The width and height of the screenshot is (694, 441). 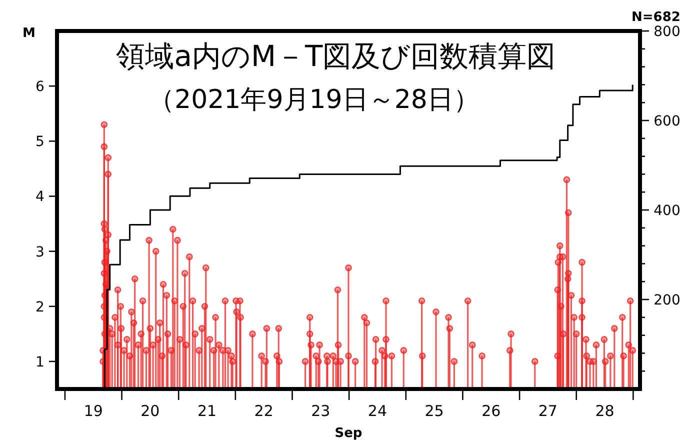 I want to click on x-axis-title: Sep, so click(x=348, y=433).